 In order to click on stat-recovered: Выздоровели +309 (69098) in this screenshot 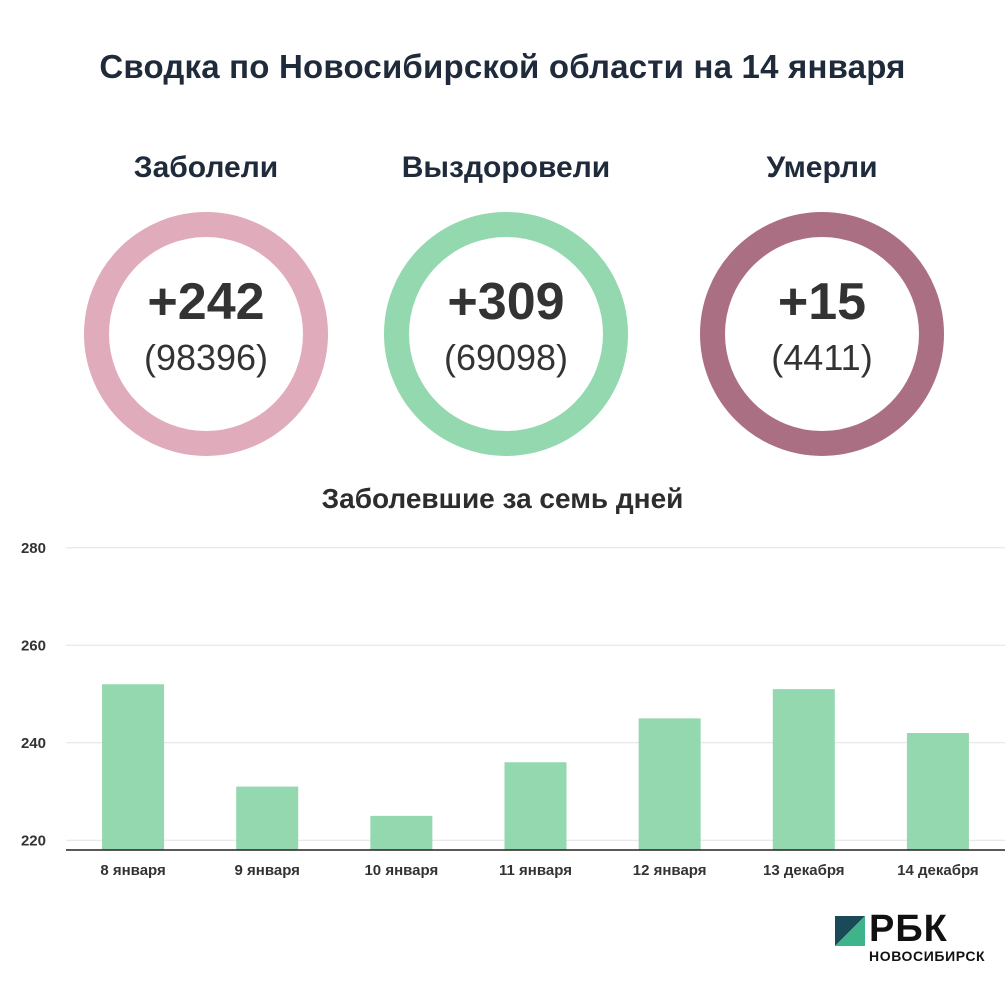, I will do `click(506, 302)`.